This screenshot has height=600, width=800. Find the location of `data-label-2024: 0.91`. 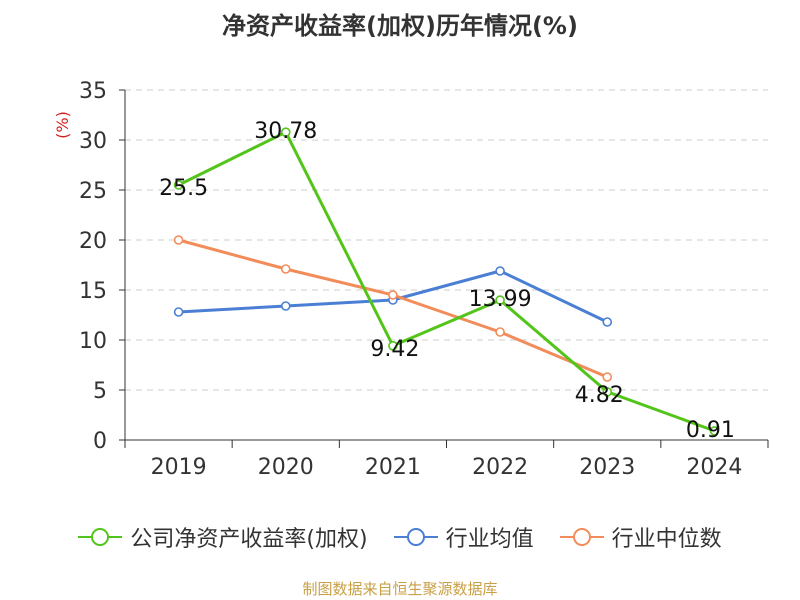

data-label-2024: 0.91 is located at coordinates (710, 430).